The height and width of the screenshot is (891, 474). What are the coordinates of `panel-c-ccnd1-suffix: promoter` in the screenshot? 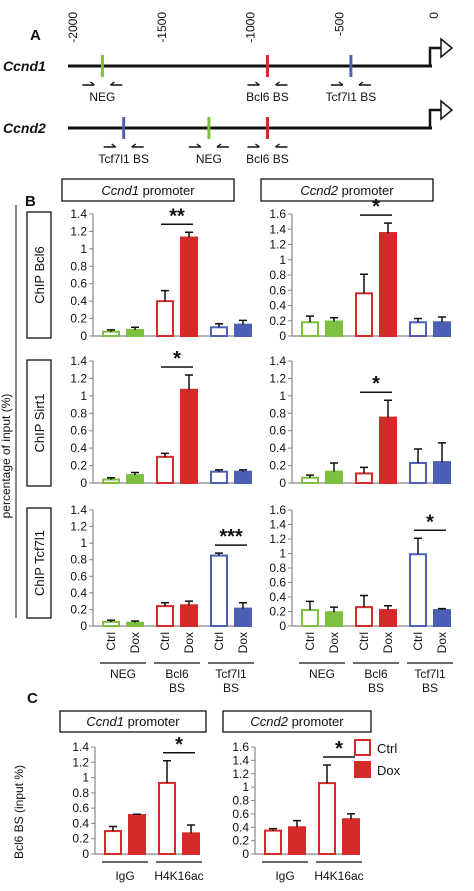 It's located at (152, 721).